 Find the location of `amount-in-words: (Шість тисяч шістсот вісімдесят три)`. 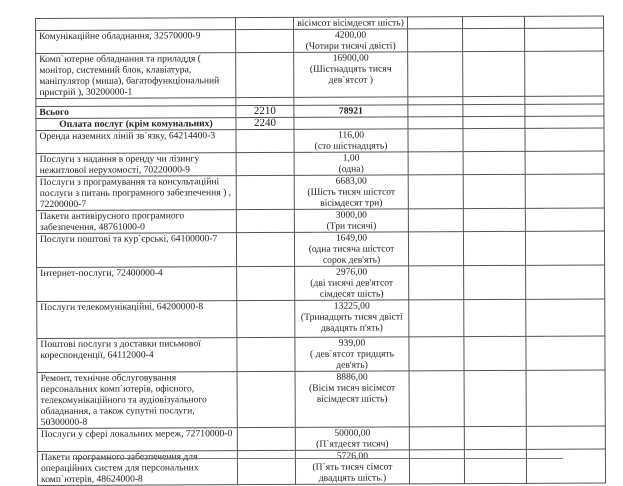

amount-in-words: (Шість тисяч шістсот вісімдесят три) is located at coordinates (351, 197).